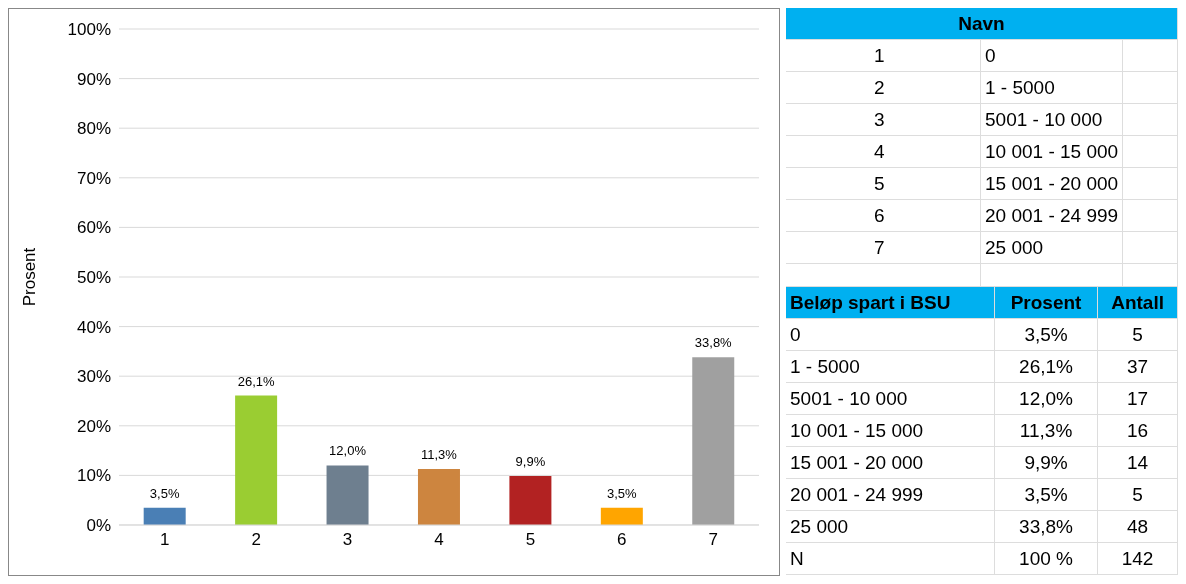  I want to click on text: 4, so click(883, 151).